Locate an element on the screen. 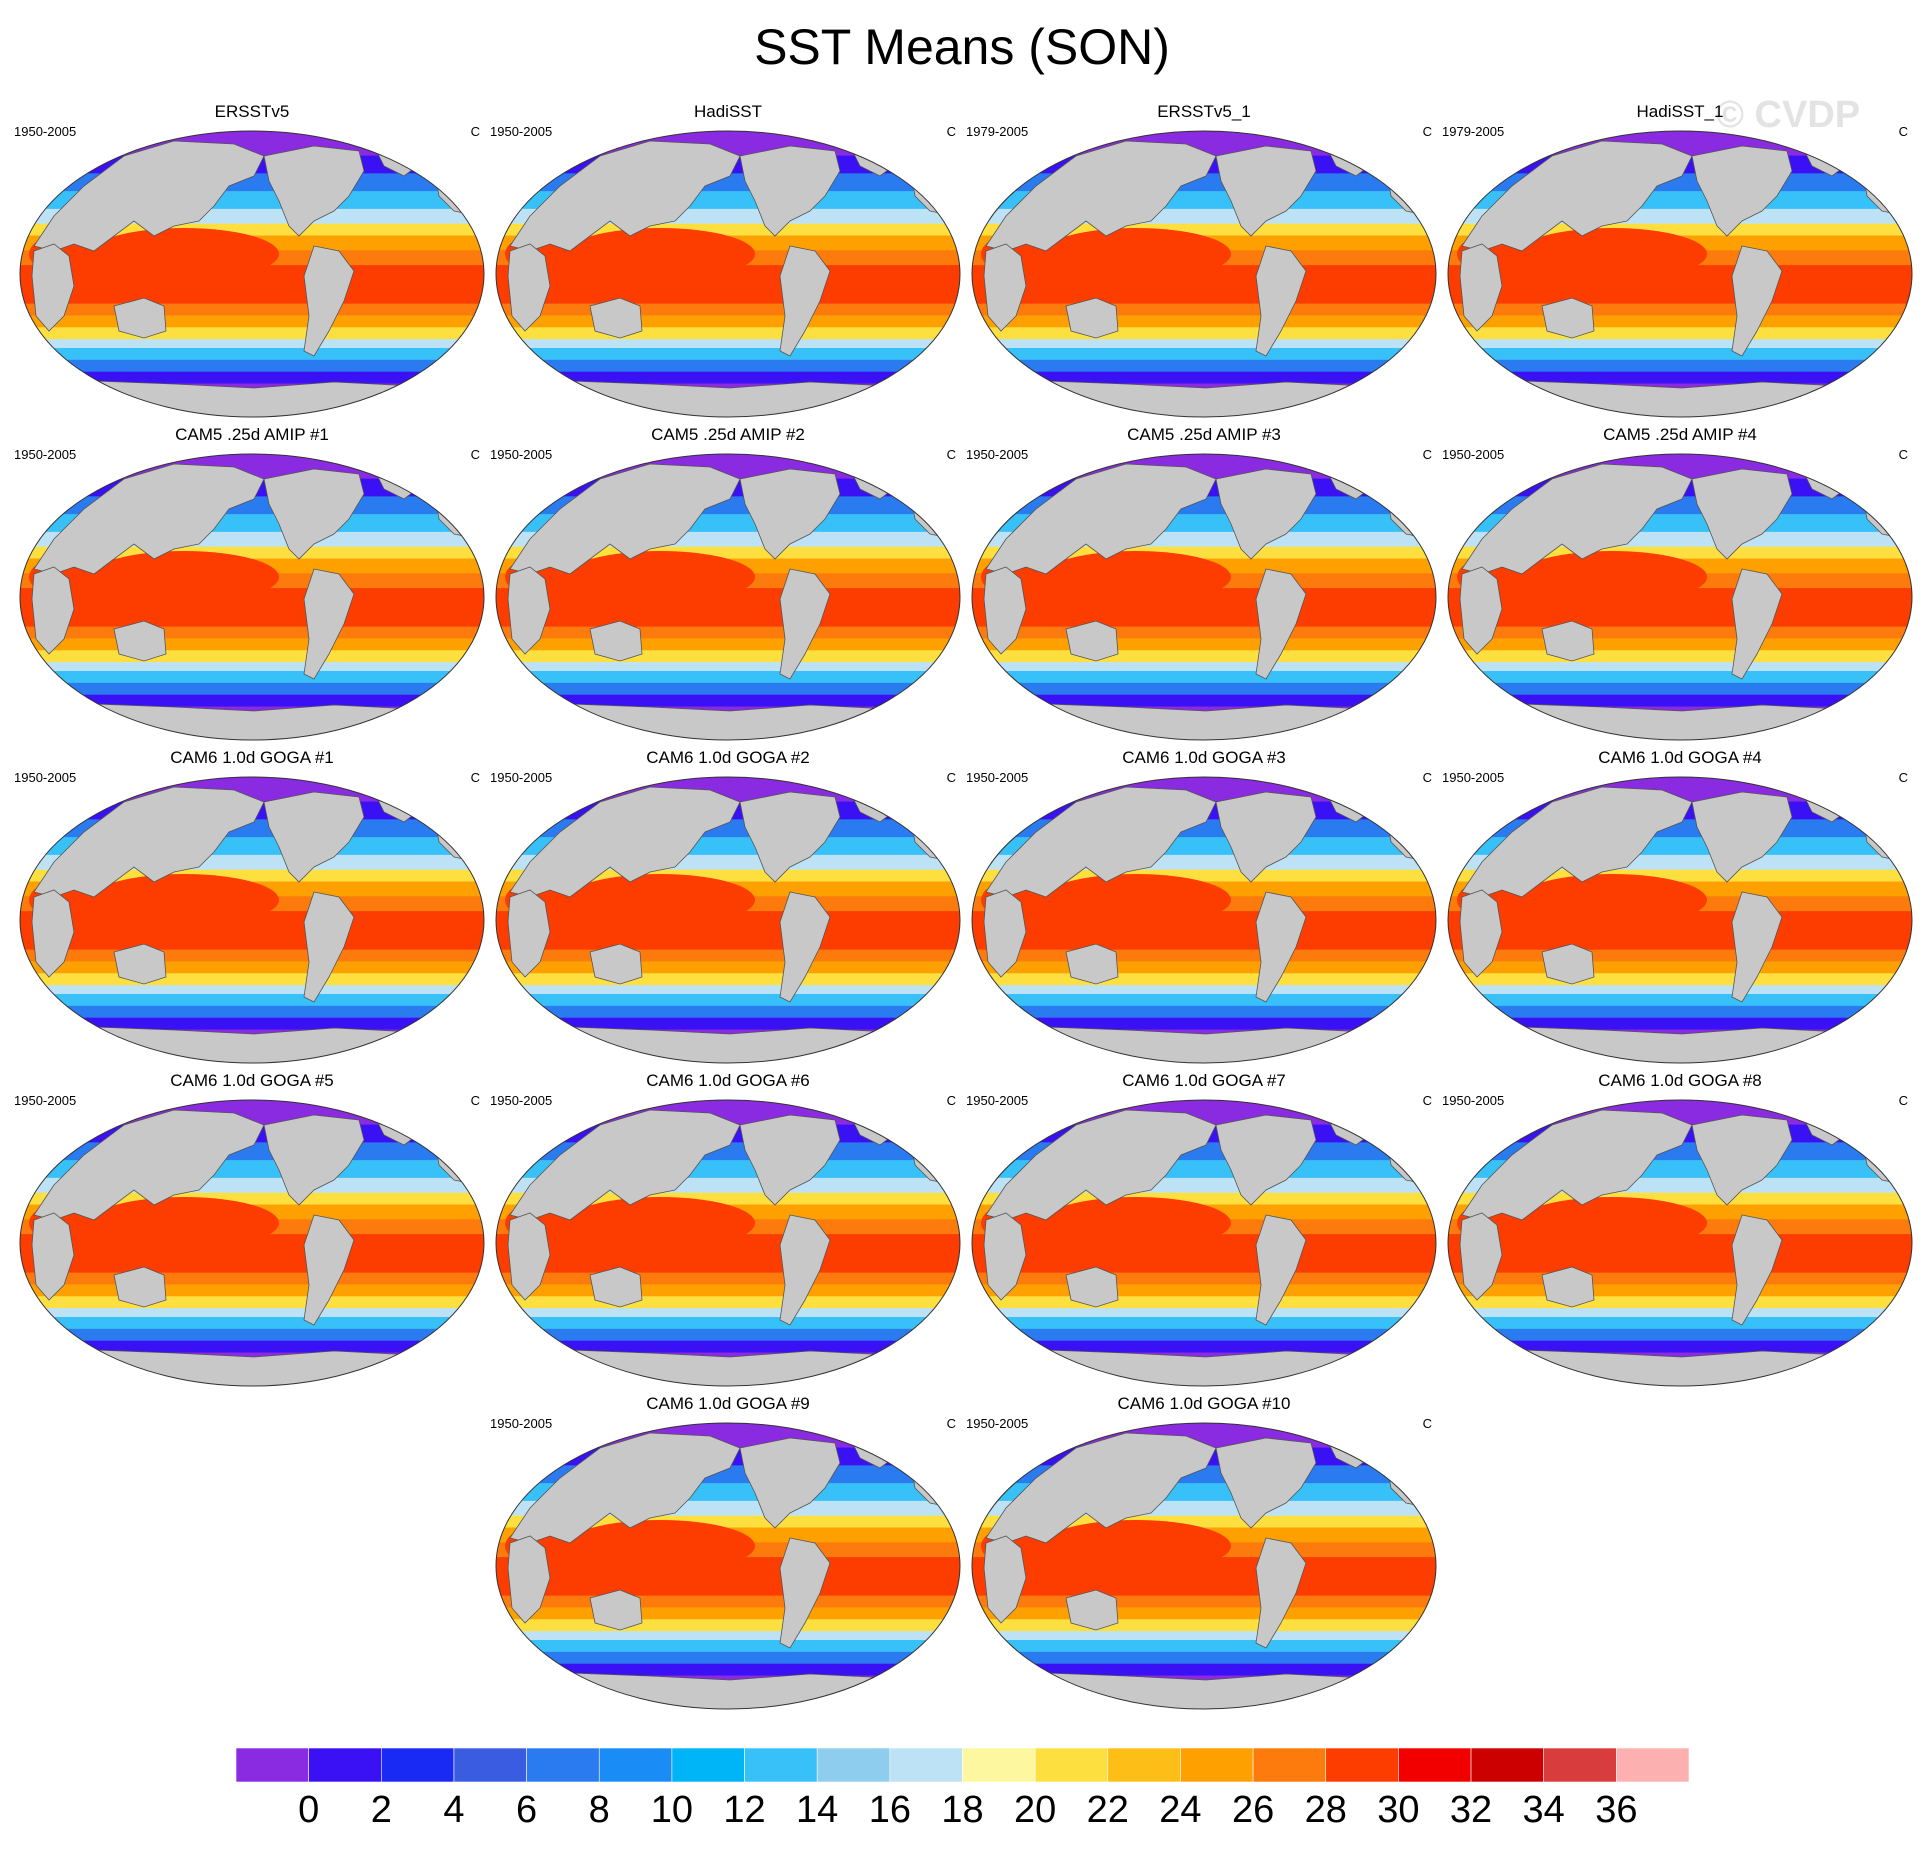 This screenshot has height=1849, width=1924. map-panel: CAM6 1.0d GOGA #3 1950-2005 C is located at coordinates (1204, 906).